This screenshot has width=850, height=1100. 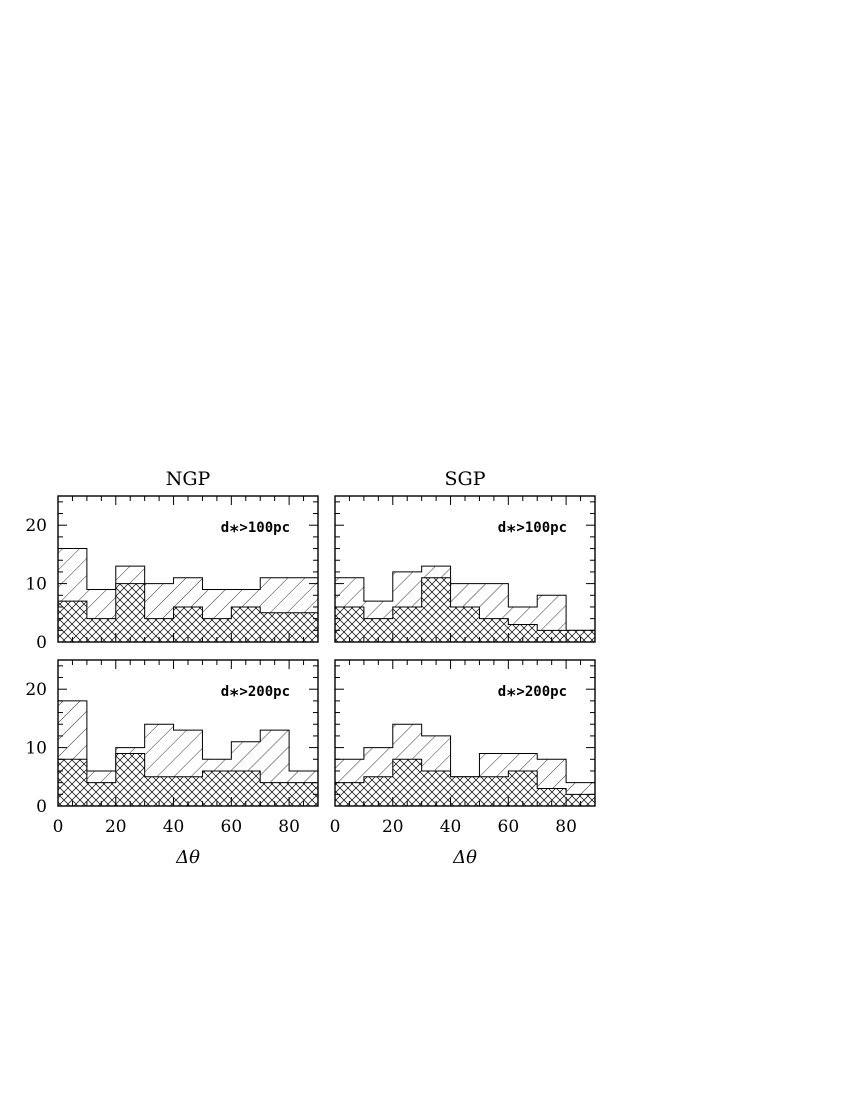 What do you see at coordinates (465, 479) in the screenshot?
I see `column-title-sgp: SGP` at bounding box center [465, 479].